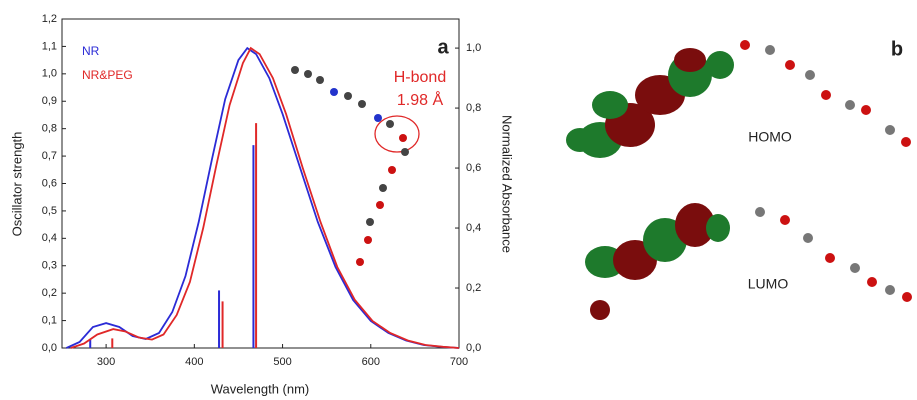 This screenshot has width=917, height=400. What do you see at coordinates (107, 75) in the screenshot?
I see `legend-entry: NR&PEG` at bounding box center [107, 75].